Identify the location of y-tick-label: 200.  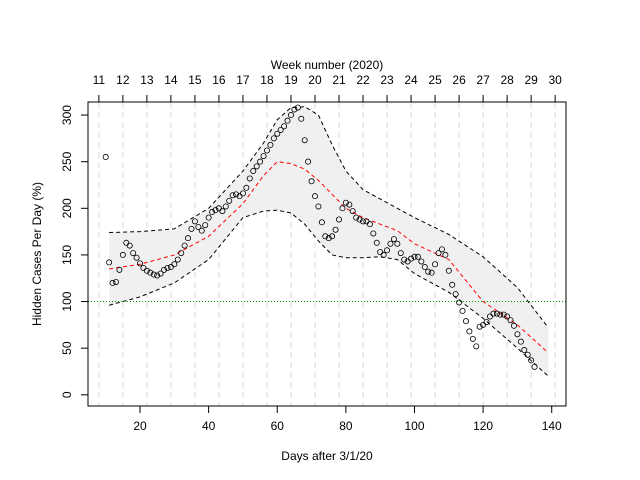
(67, 208).